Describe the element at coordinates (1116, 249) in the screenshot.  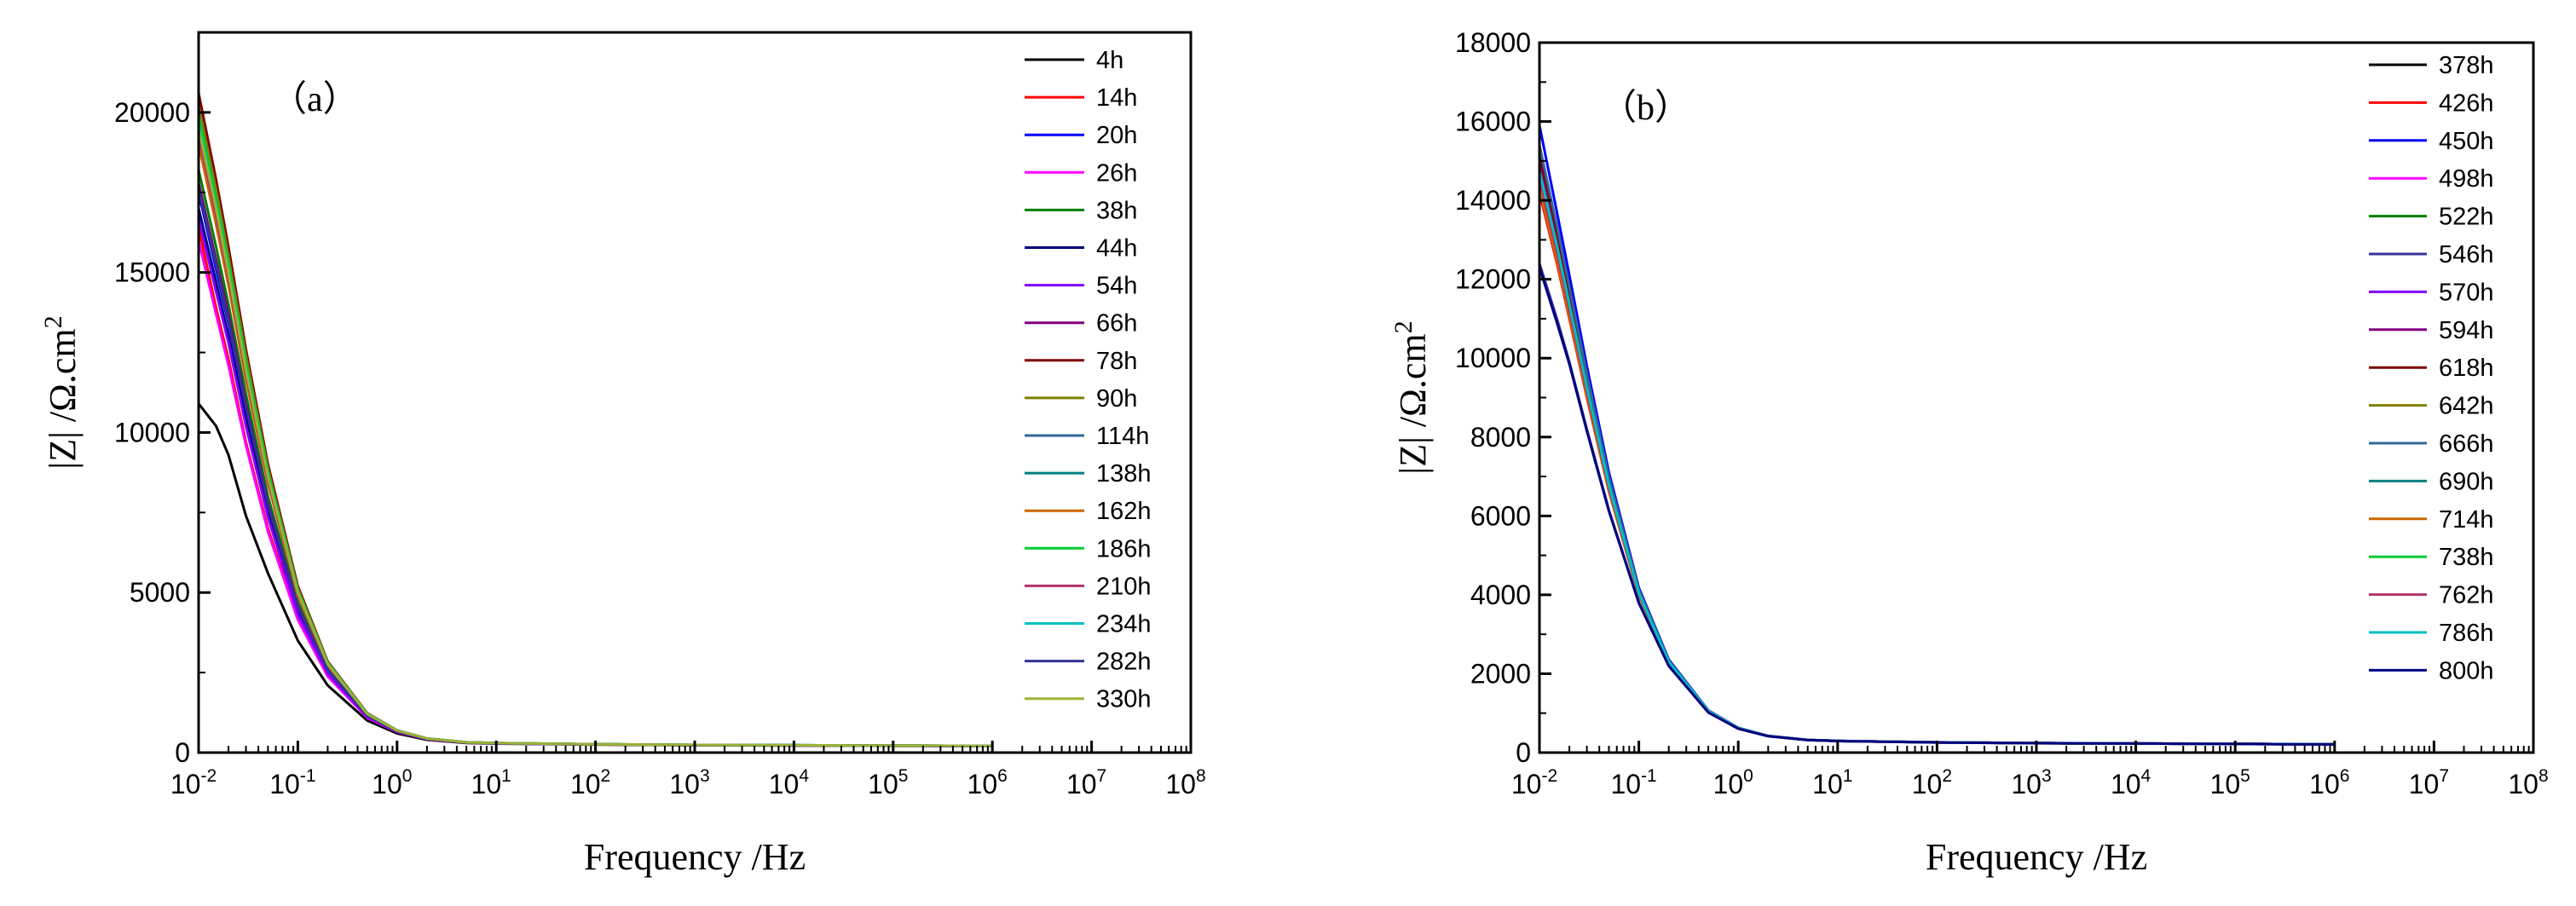
I see `legend-label-44h: 44h` at that location.